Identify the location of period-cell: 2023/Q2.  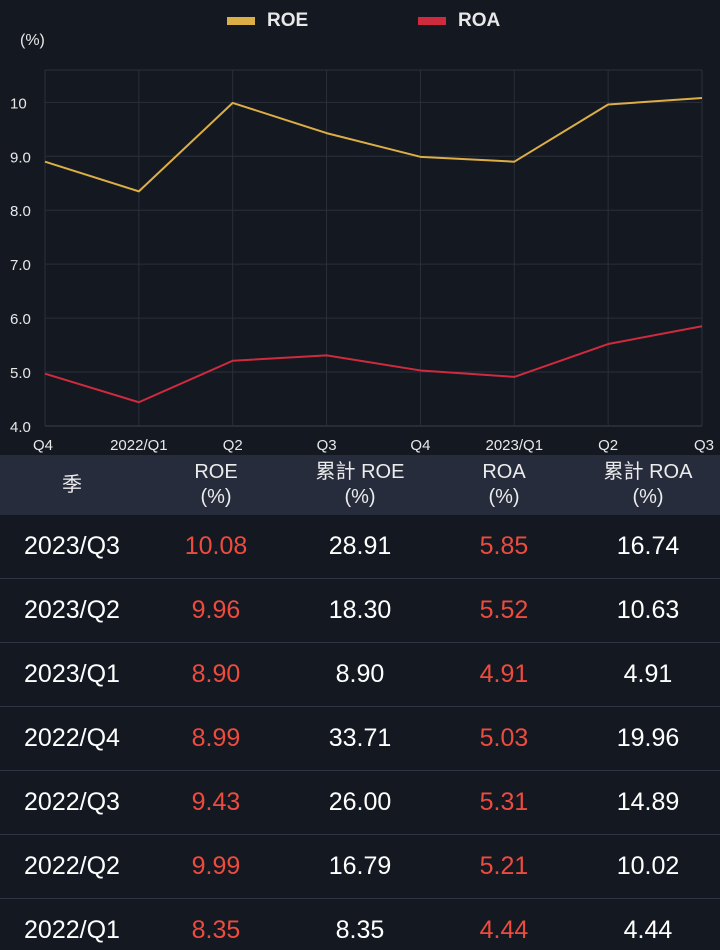
(72, 610).